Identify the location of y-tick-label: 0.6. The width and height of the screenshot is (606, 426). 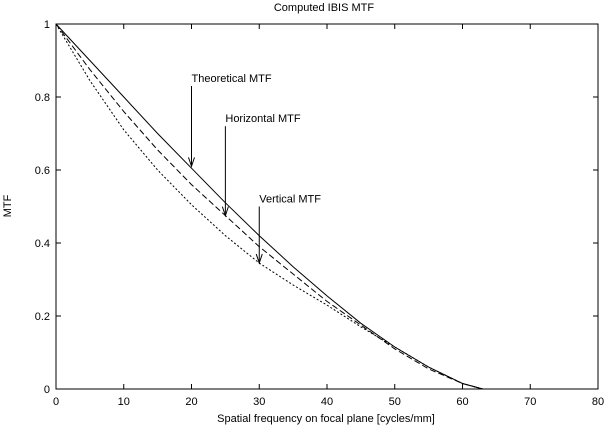
(42, 171).